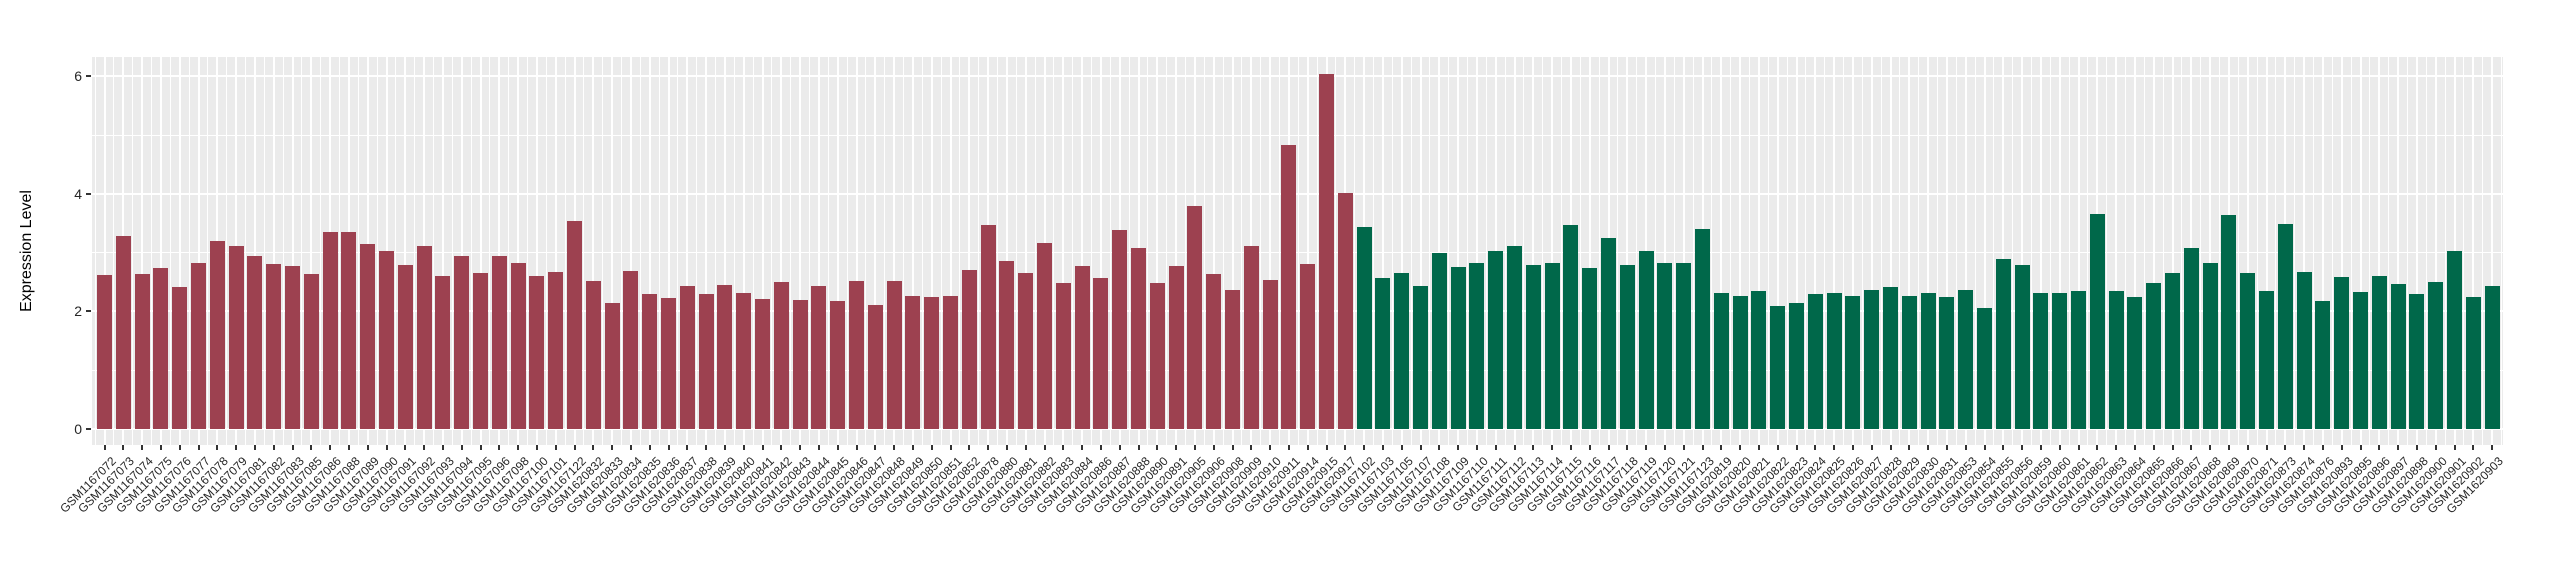 The image size is (2560, 580). I want to click on y-axis-title: Expression Level, so click(26, 251).